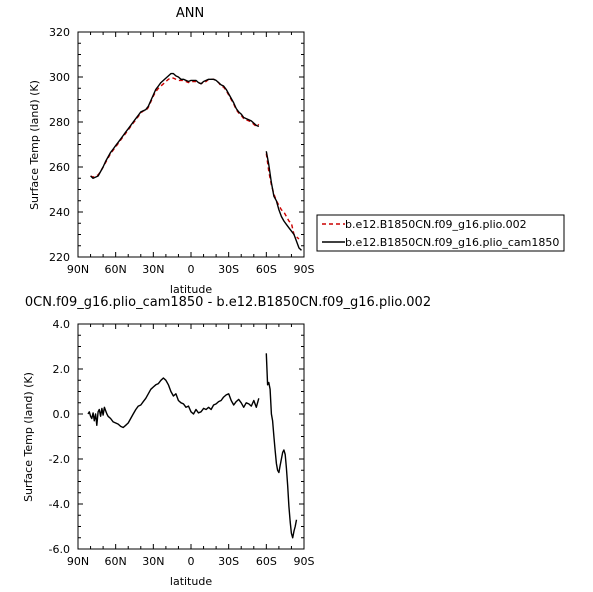  What do you see at coordinates (304, 561) in the screenshot?
I see `bottom-x-tick-label: 90S` at bounding box center [304, 561].